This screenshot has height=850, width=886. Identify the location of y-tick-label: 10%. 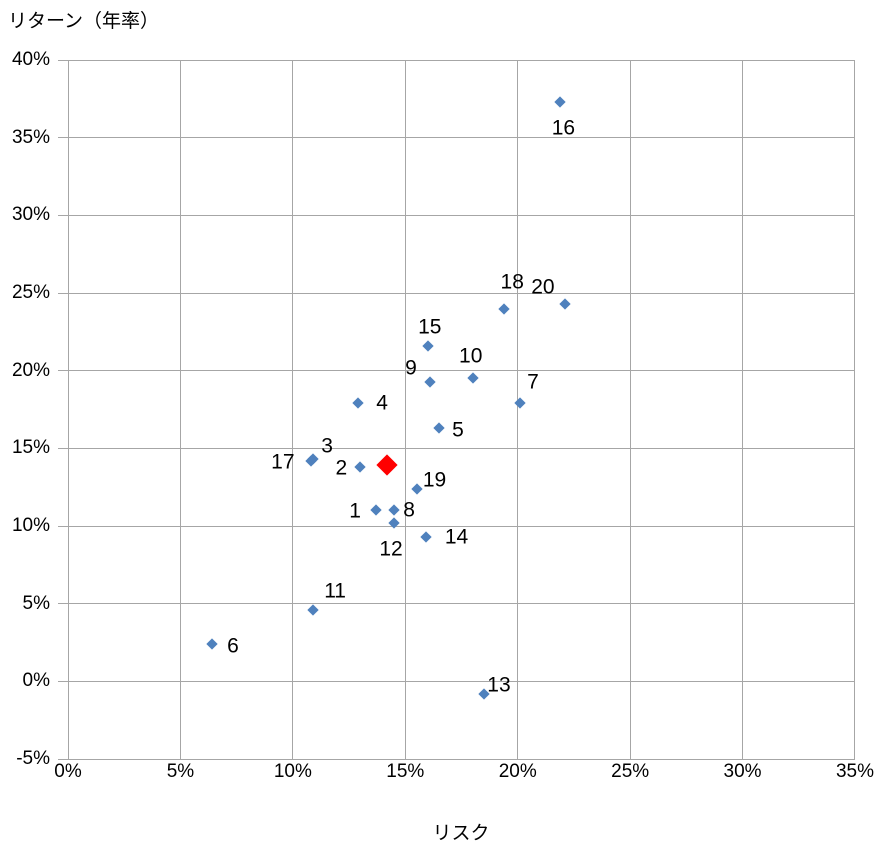
(30, 525).